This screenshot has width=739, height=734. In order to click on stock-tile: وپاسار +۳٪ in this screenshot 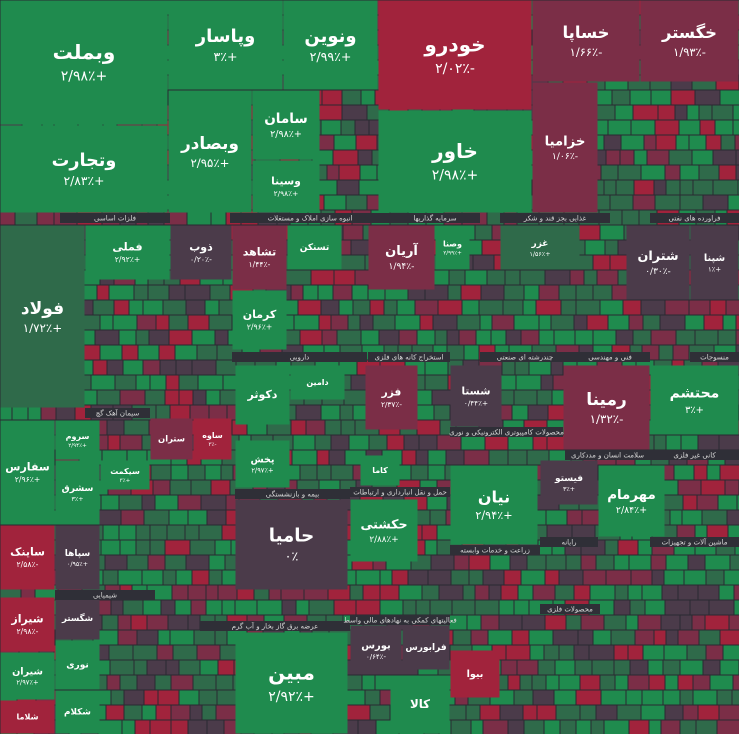, I will do `click(225, 45)`.